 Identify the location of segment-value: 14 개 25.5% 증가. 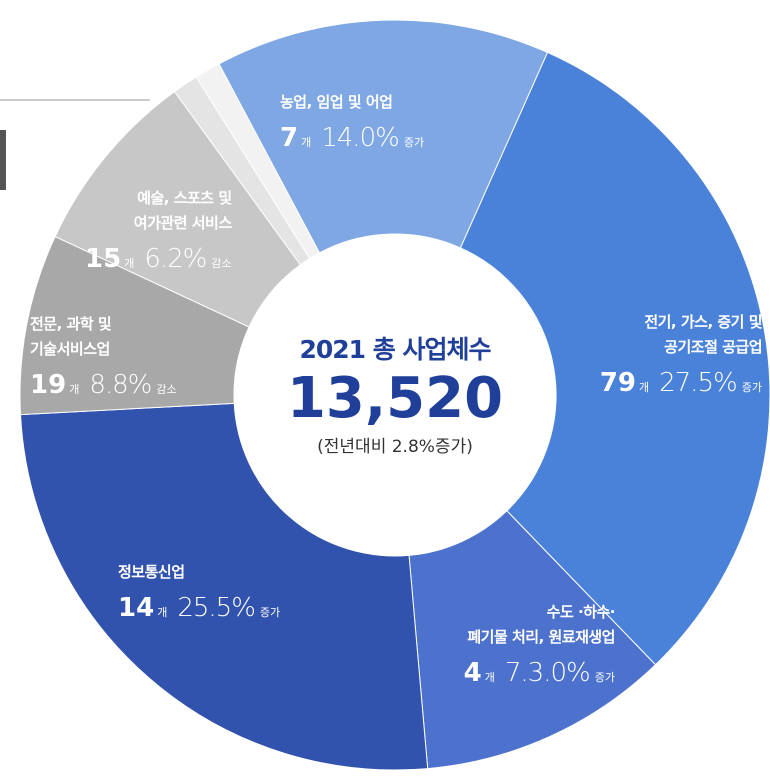
(199, 608).